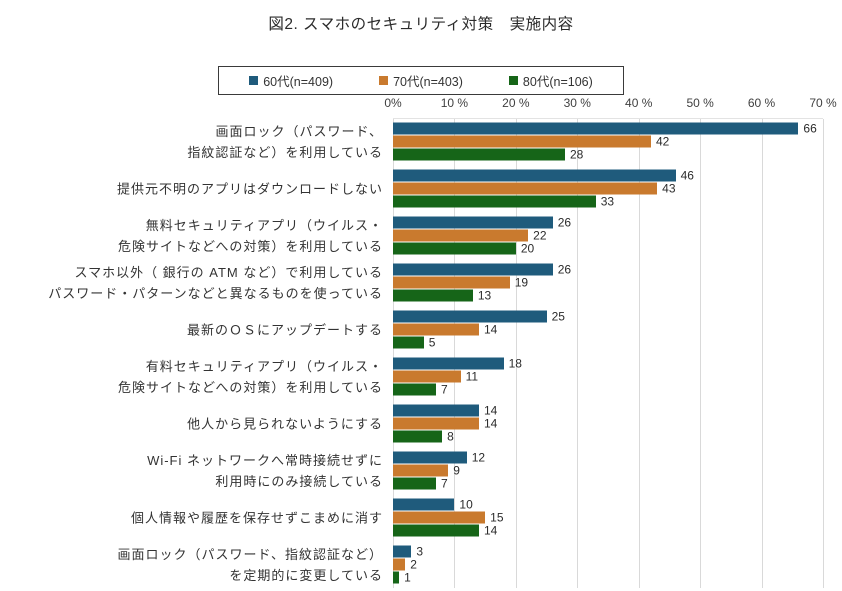 The image size is (842, 591). What do you see at coordinates (608, 316) in the screenshot?
I see `bar-line: 25` at bounding box center [608, 316].